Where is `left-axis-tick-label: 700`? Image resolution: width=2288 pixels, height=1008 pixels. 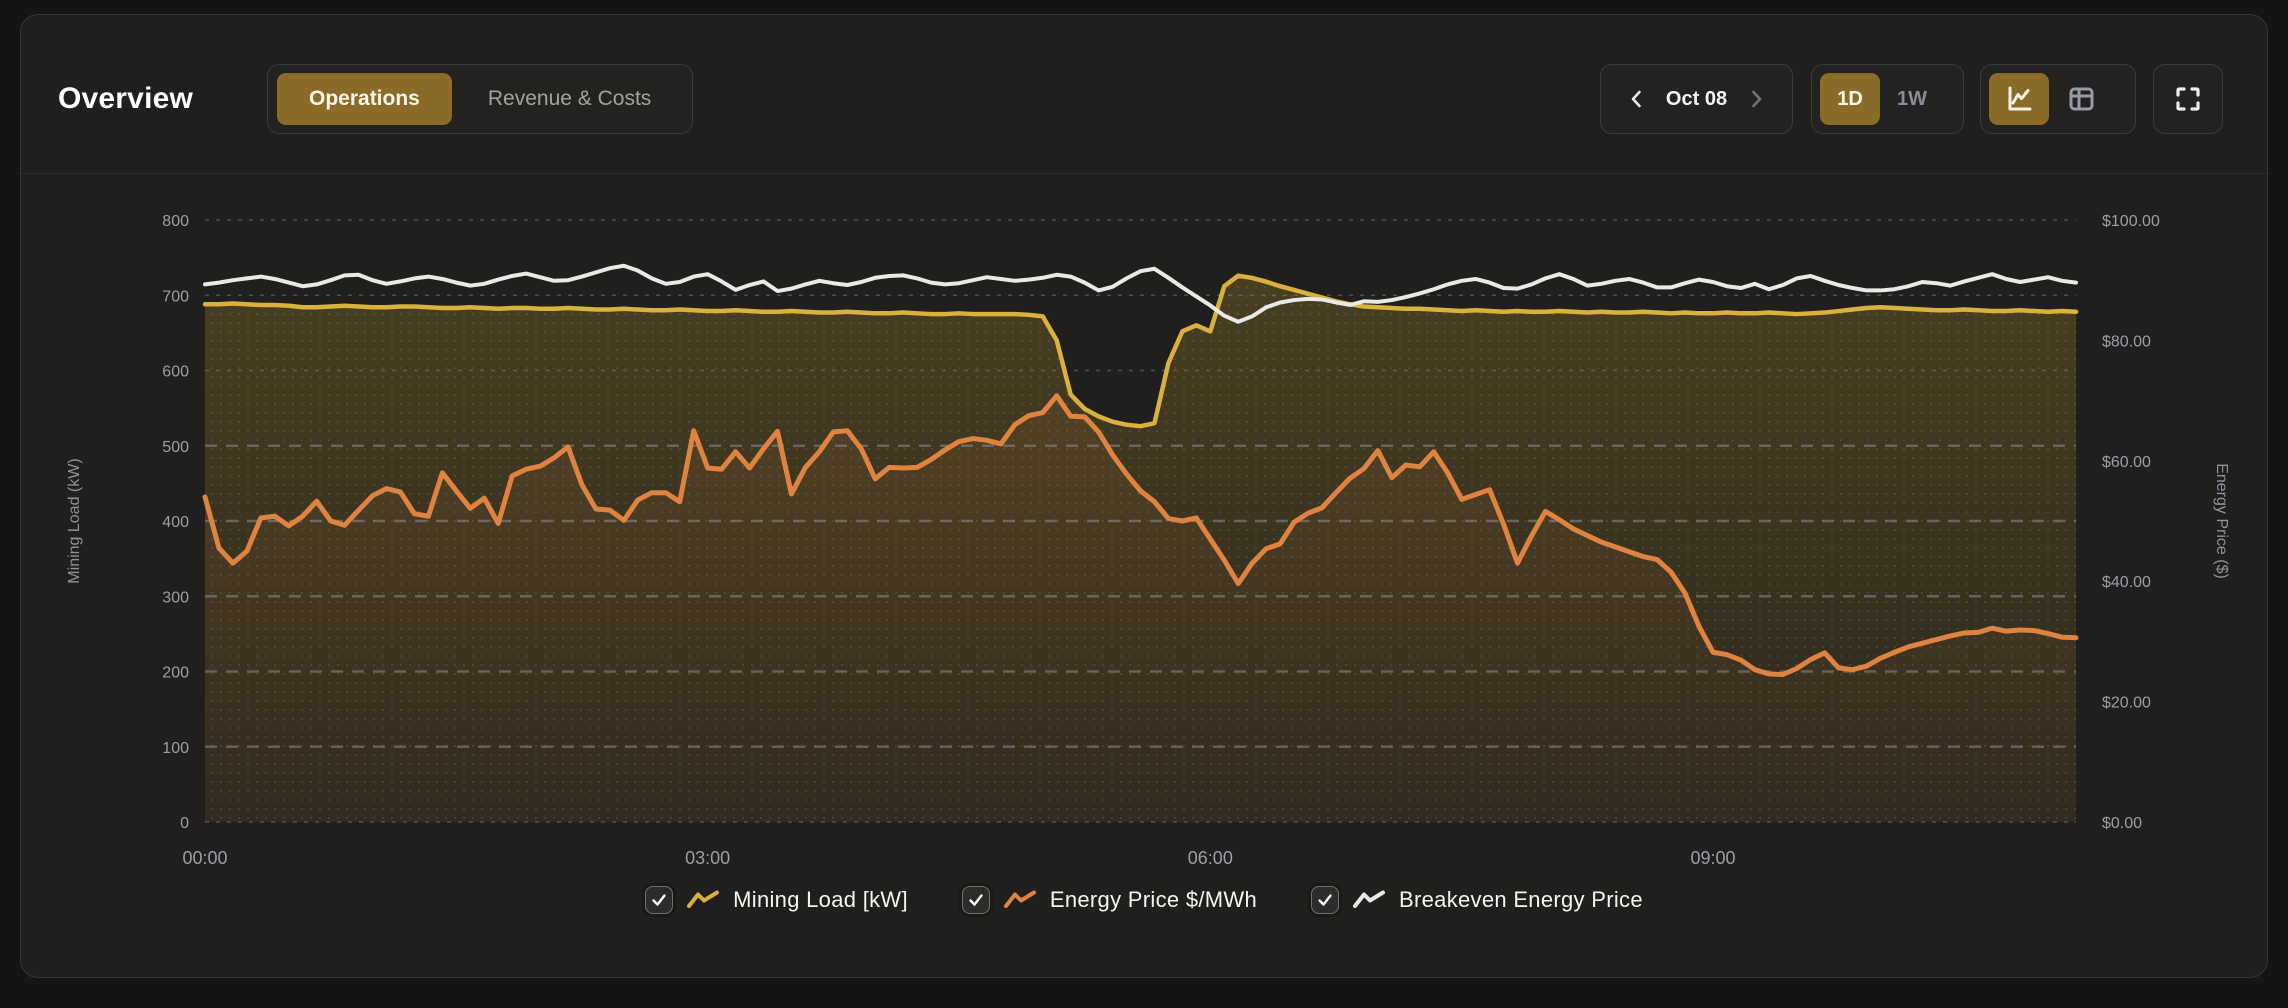 left-axis-tick-label: 700 is located at coordinates (175, 296).